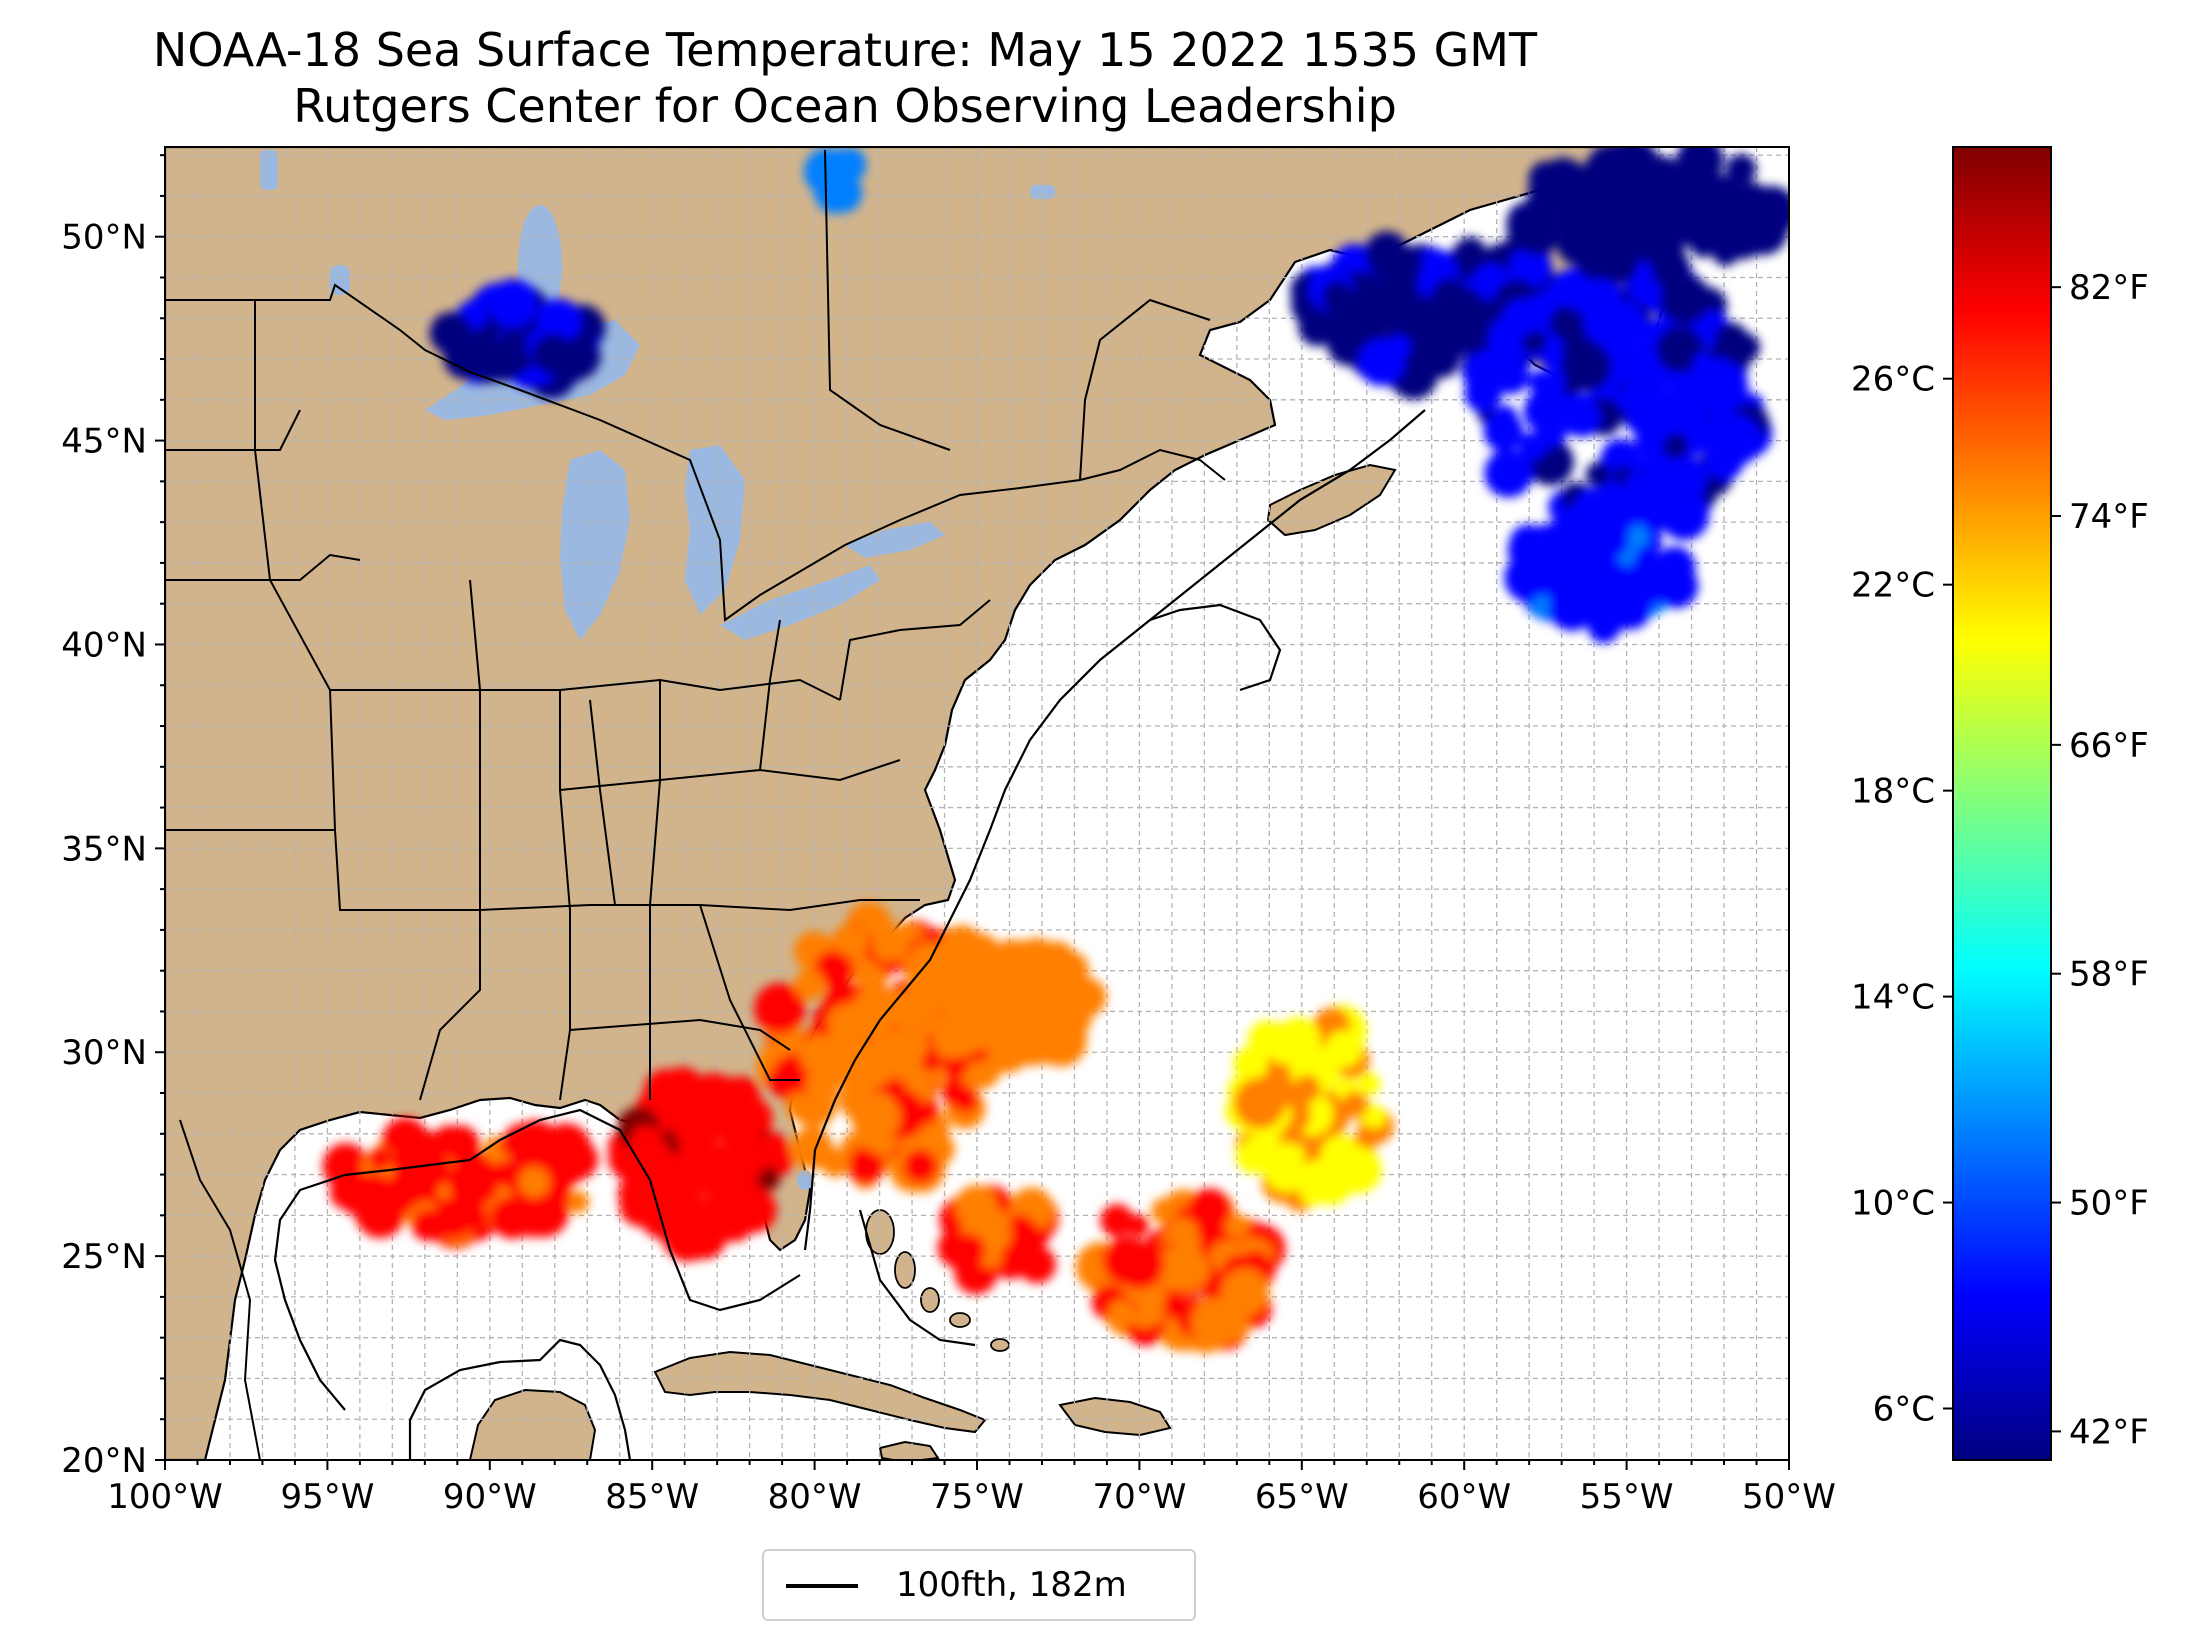 This screenshot has height=1647, width=2201. Describe the element at coordinates (909, 1450) in the screenshot. I see `jamaica-land` at that location.